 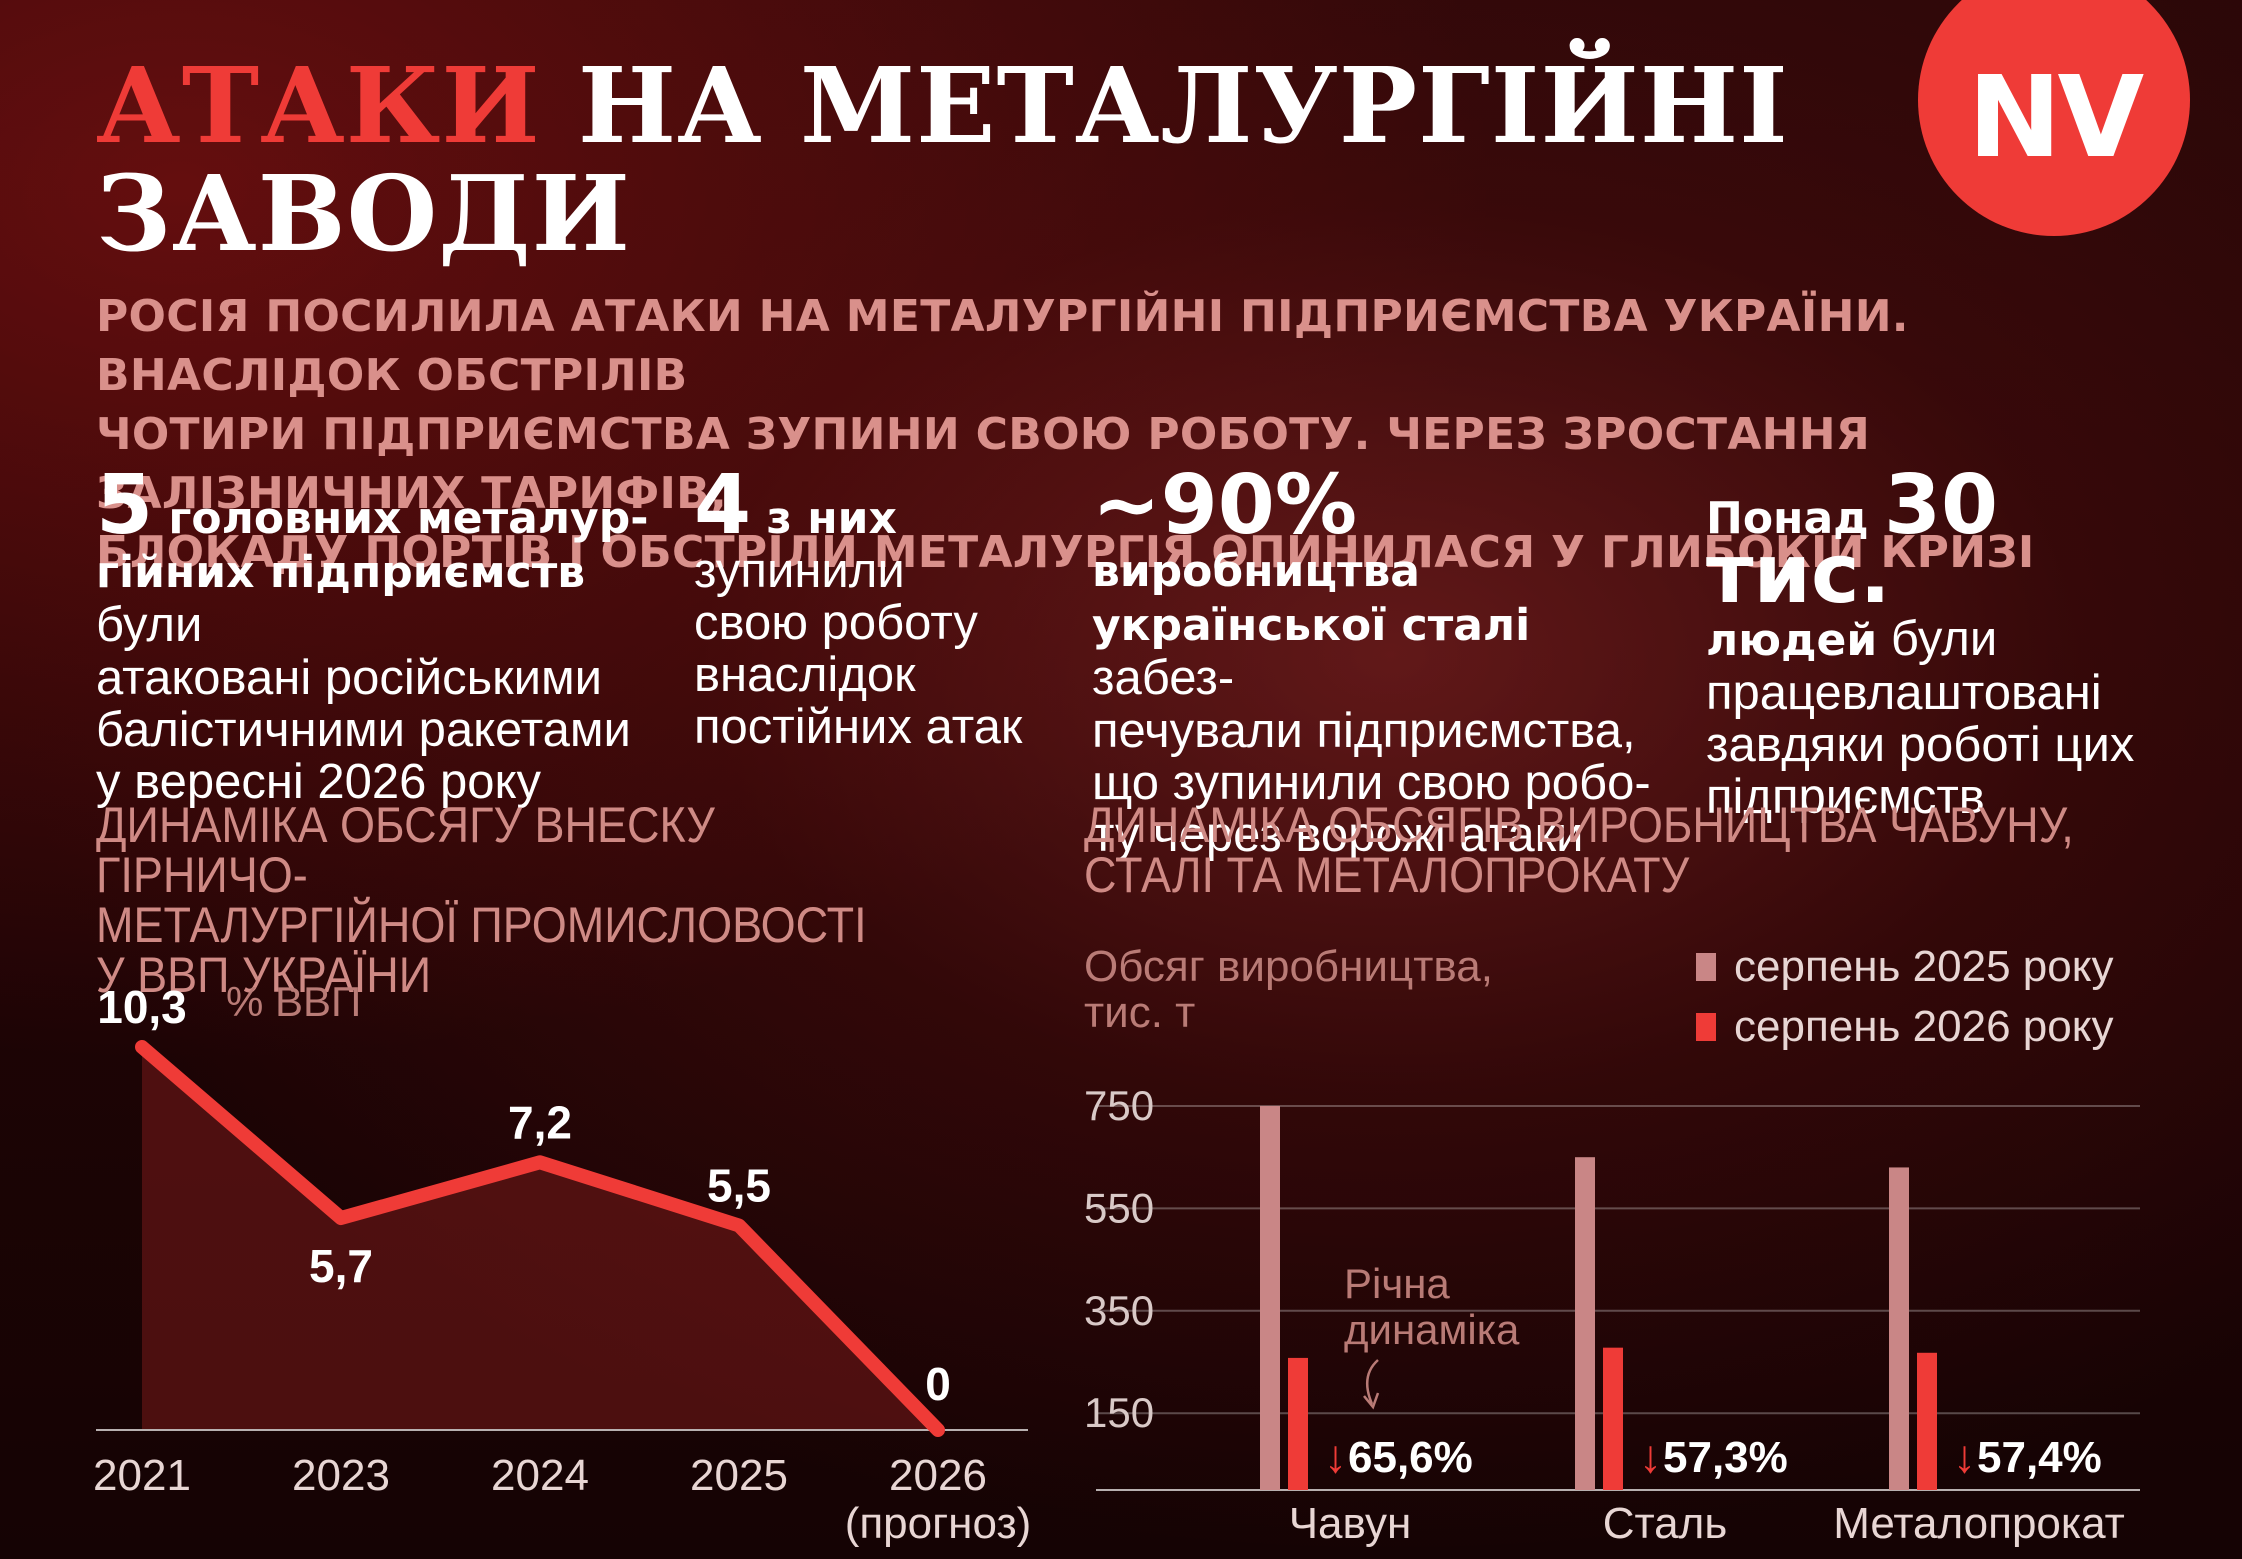 I want to click on heading-line: металургійної промисловості, so click(x=481, y=925).